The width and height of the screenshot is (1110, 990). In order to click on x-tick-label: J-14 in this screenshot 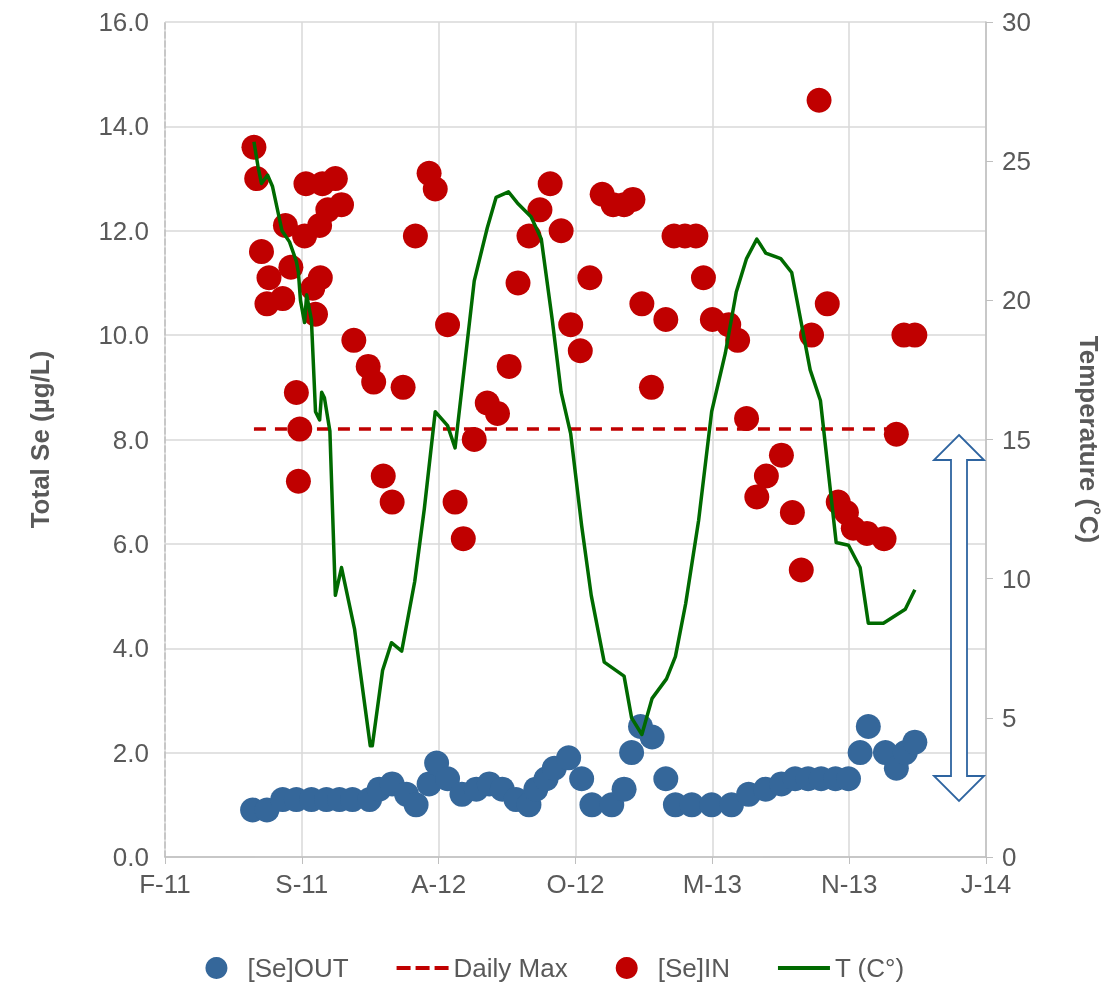, I will do `click(986, 884)`.